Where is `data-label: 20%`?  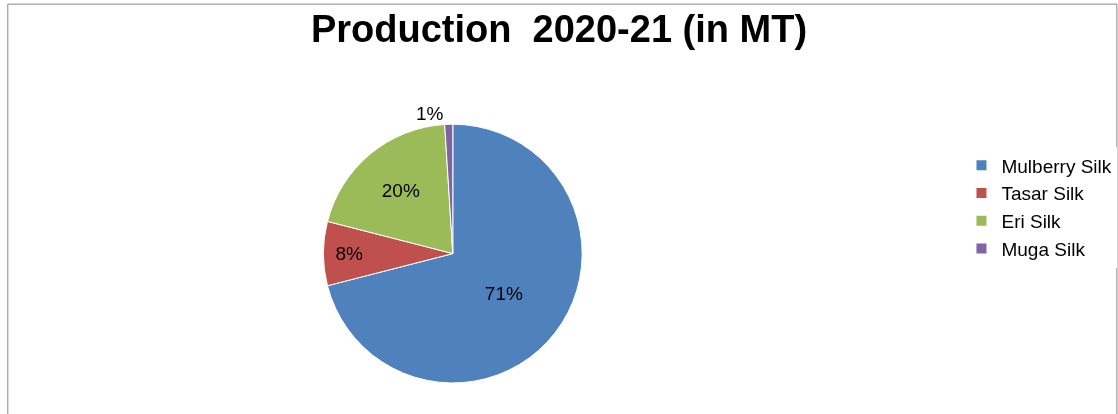 data-label: 20% is located at coordinates (400, 191).